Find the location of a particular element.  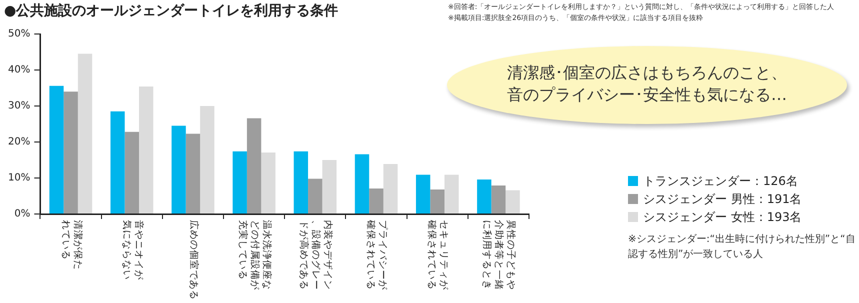

x-tick-label: 温水洗浄便座などの付属設備が充実している is located at coordinates (254, 255).